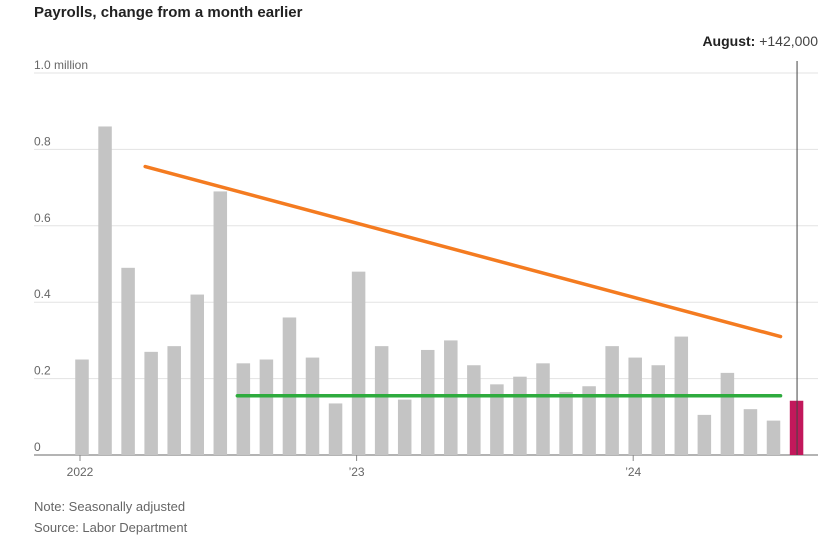 This screenshot has height=538, width=822. What do you see at coordinates (111, 527) in the screenshot?
I see `source-text: Source: Labor Department` at bounding box center [111, 527].